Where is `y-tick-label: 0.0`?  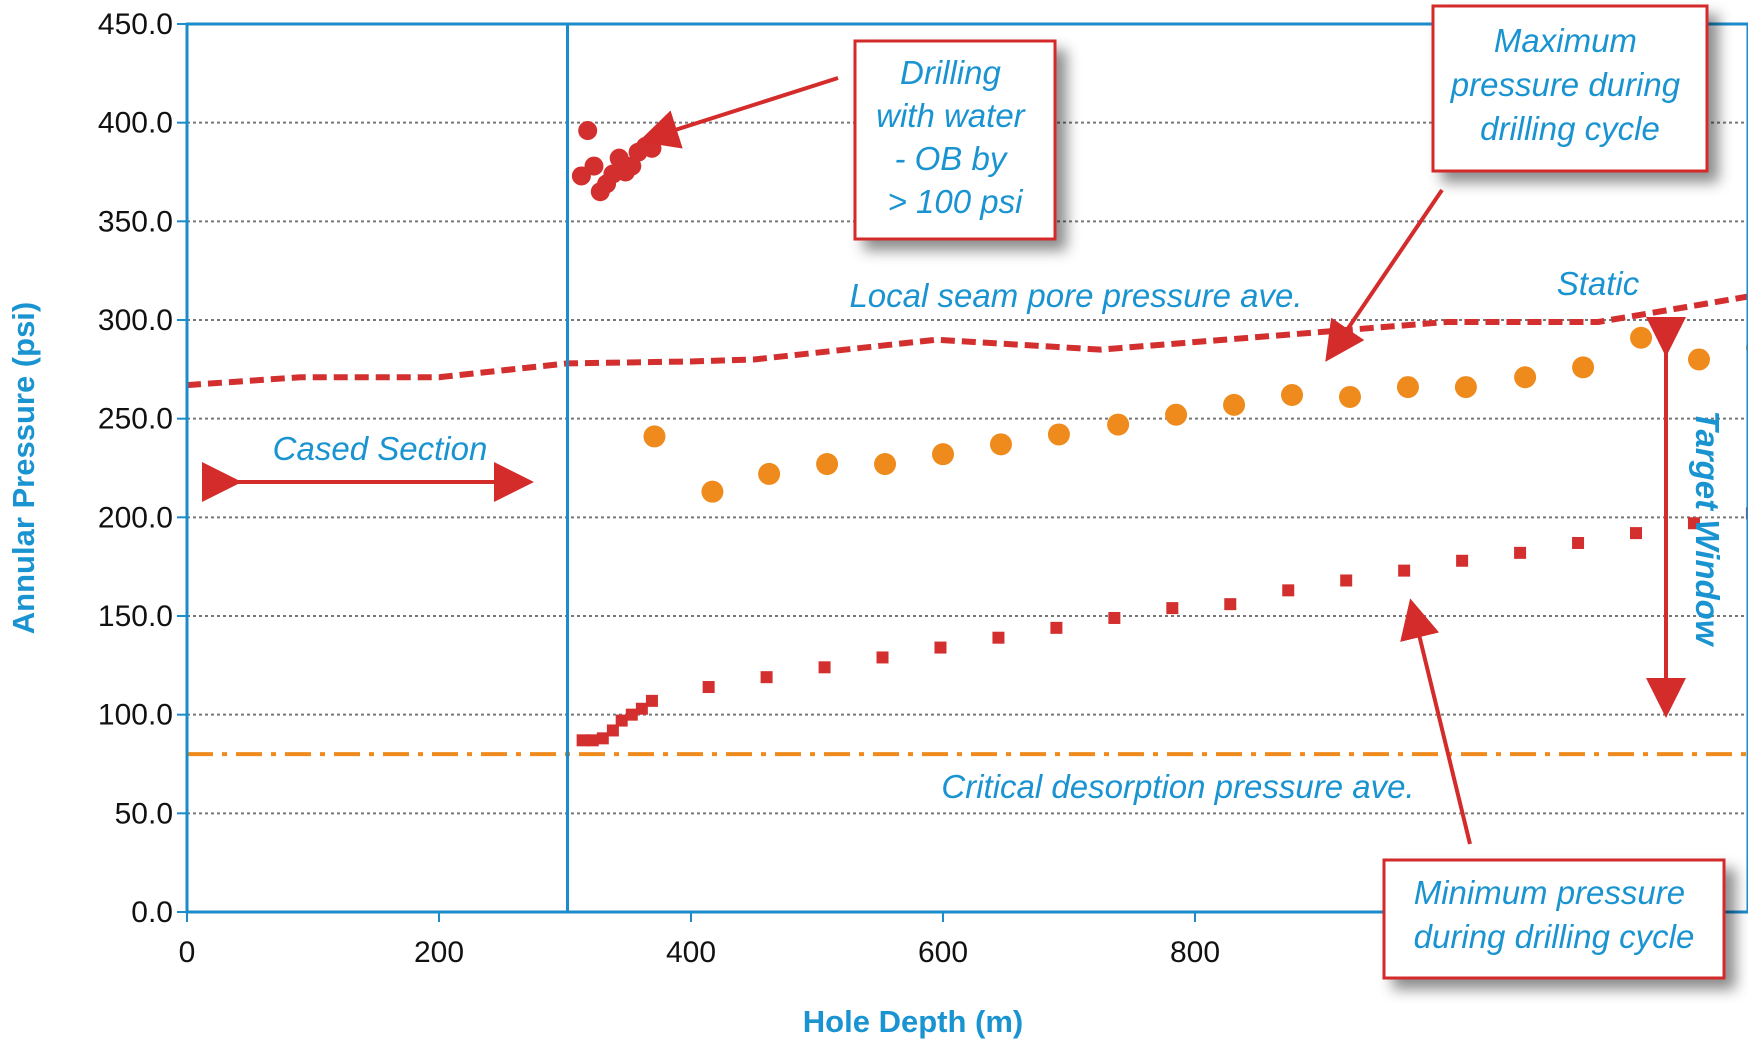 y-tick-label: 0.0 is located at coordinates (152, 912).